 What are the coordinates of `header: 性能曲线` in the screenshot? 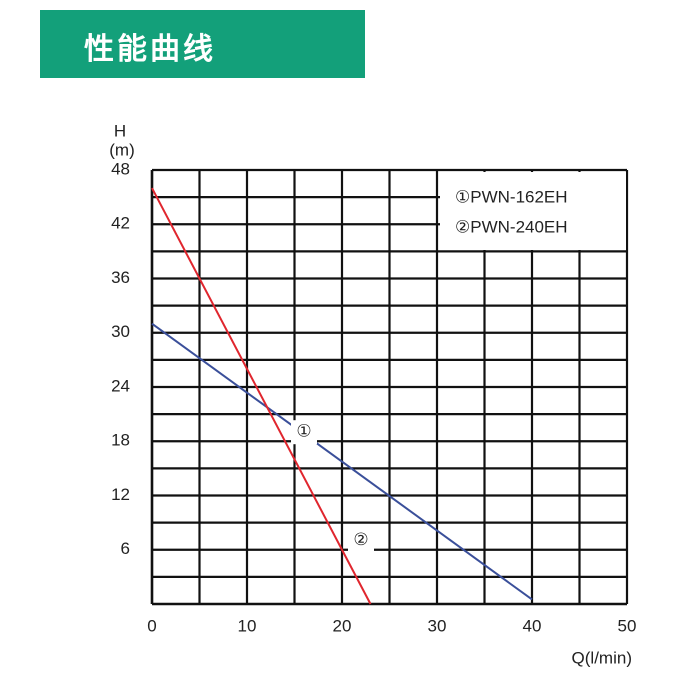 It's located at (202, 44).